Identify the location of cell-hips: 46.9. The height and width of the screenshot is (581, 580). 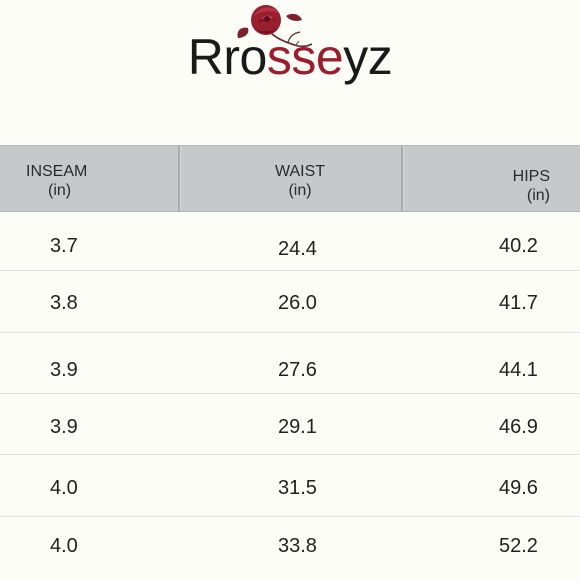
(518, 427).